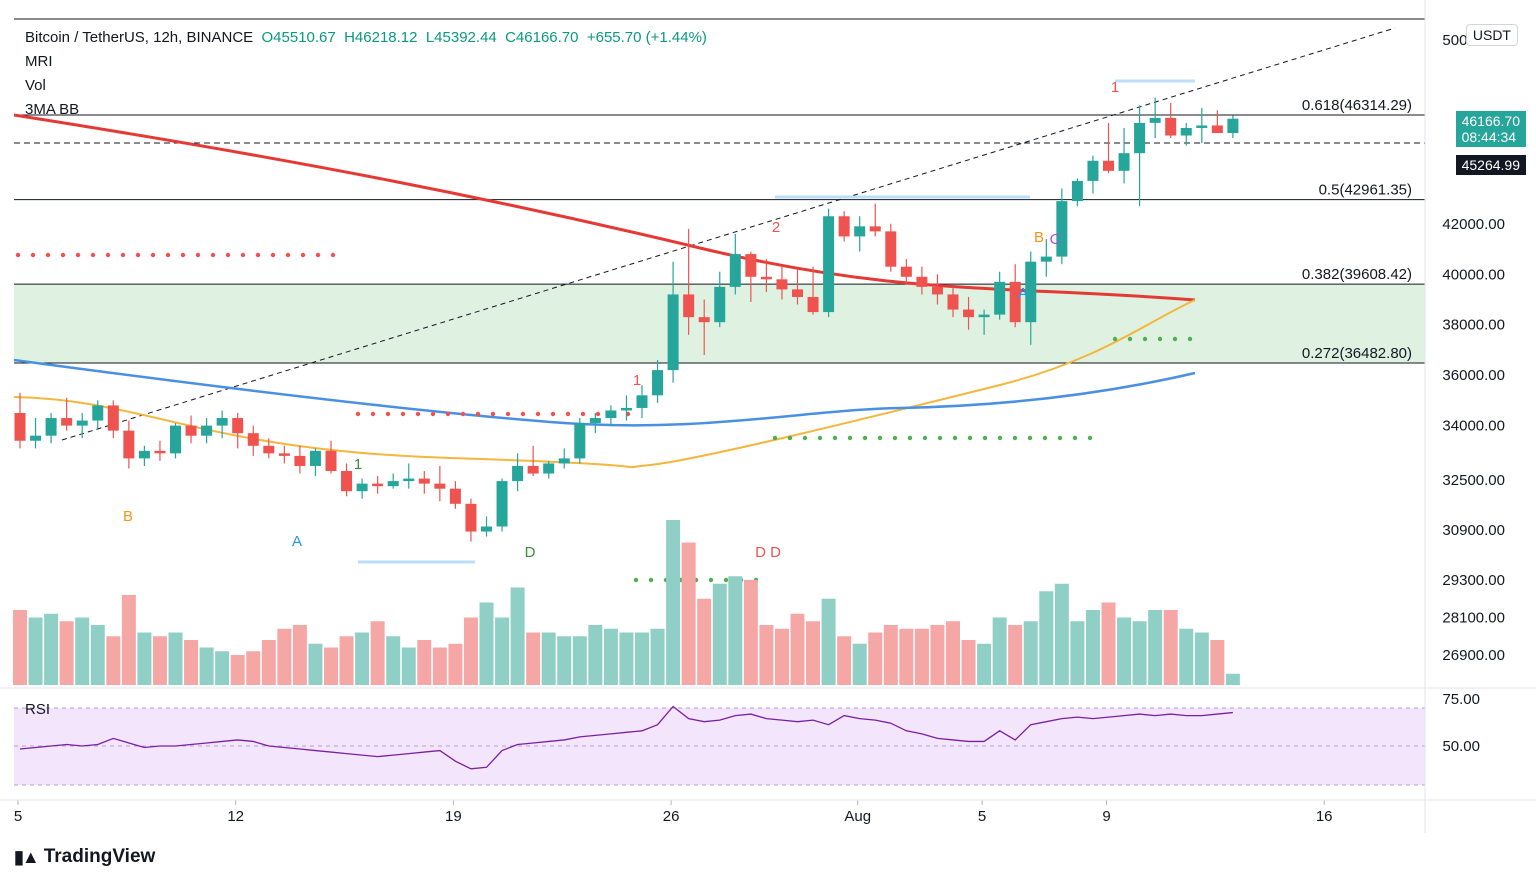  Describe the element at coordinates (27, 856) in the screenshot. I see `tradingview-logo-icon: ▮▲` at that location.